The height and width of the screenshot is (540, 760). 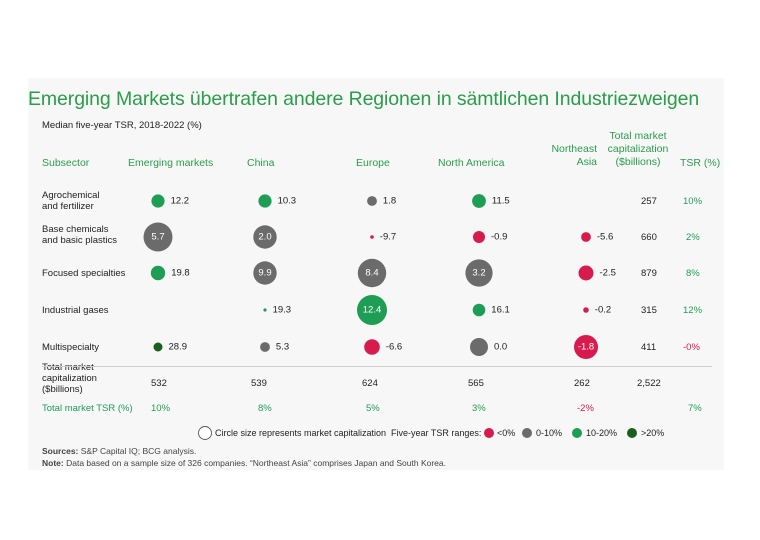 I want to click on totals-tsr-label: Total market TSR (%), so click(x=87, y=408).